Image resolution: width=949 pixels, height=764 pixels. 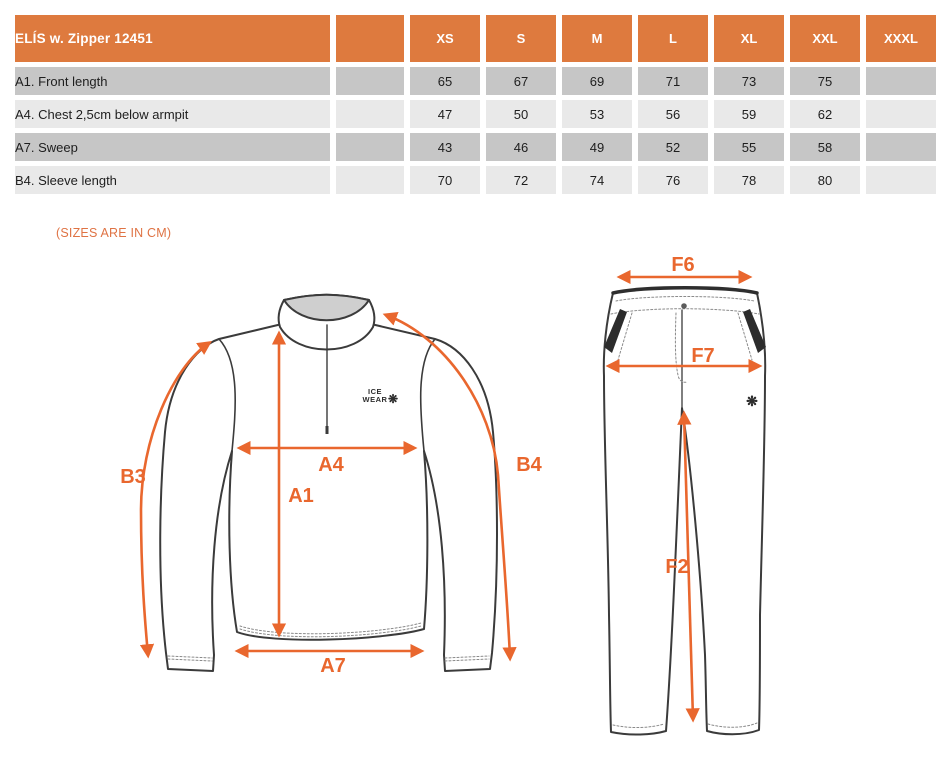 What do you see at coordinates (625, 336) in the screenshot?
I see `pocket-stitching-left` at bounding box center [625, 336].